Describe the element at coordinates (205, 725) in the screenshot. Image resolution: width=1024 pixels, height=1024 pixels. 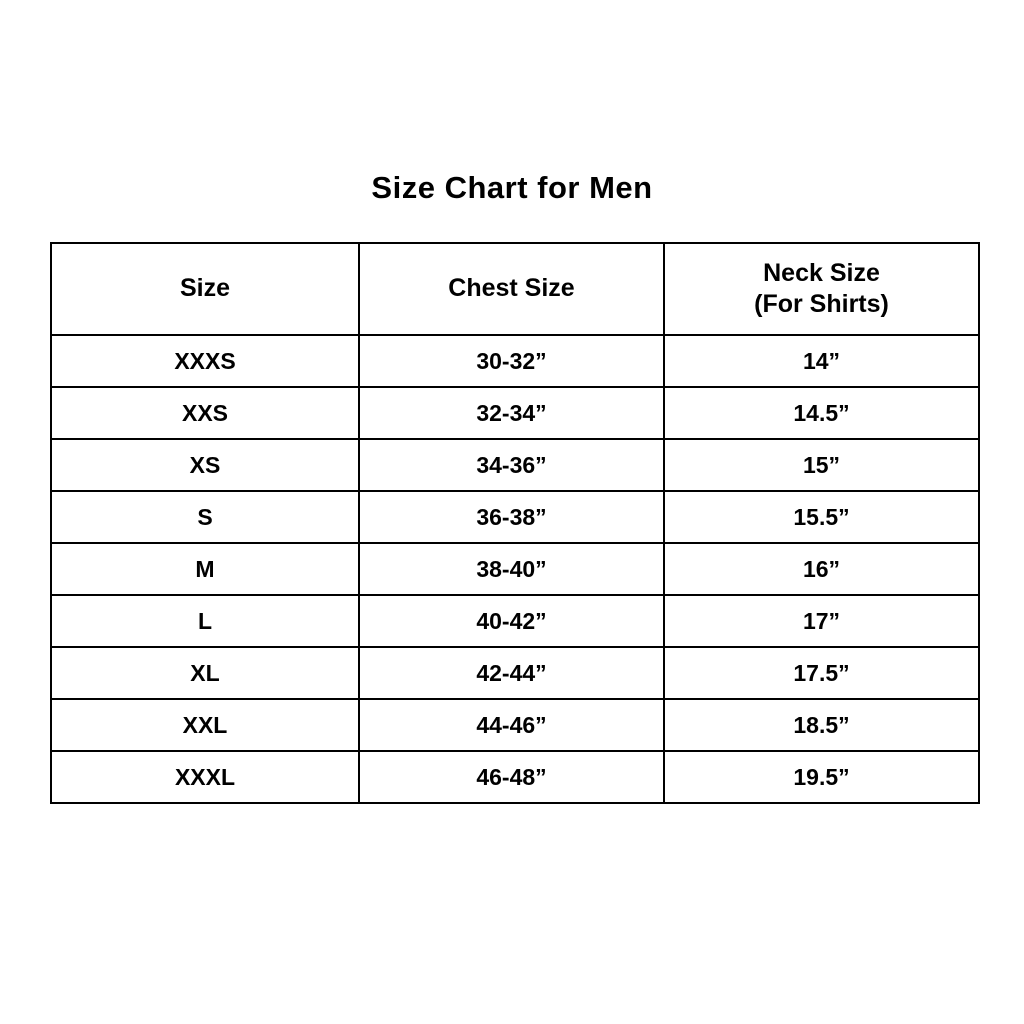
I see `cell-size: XXL` at that location.